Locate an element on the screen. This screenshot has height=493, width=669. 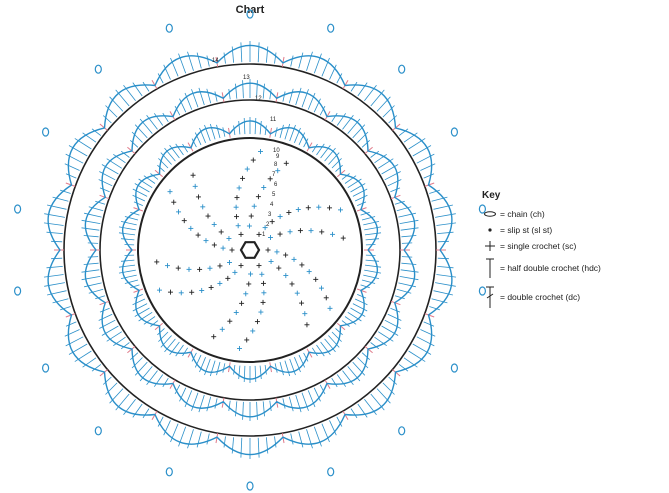
key-item-half-double-crochet: = half double crochet (hdc) is located at coordinates (572, 268).